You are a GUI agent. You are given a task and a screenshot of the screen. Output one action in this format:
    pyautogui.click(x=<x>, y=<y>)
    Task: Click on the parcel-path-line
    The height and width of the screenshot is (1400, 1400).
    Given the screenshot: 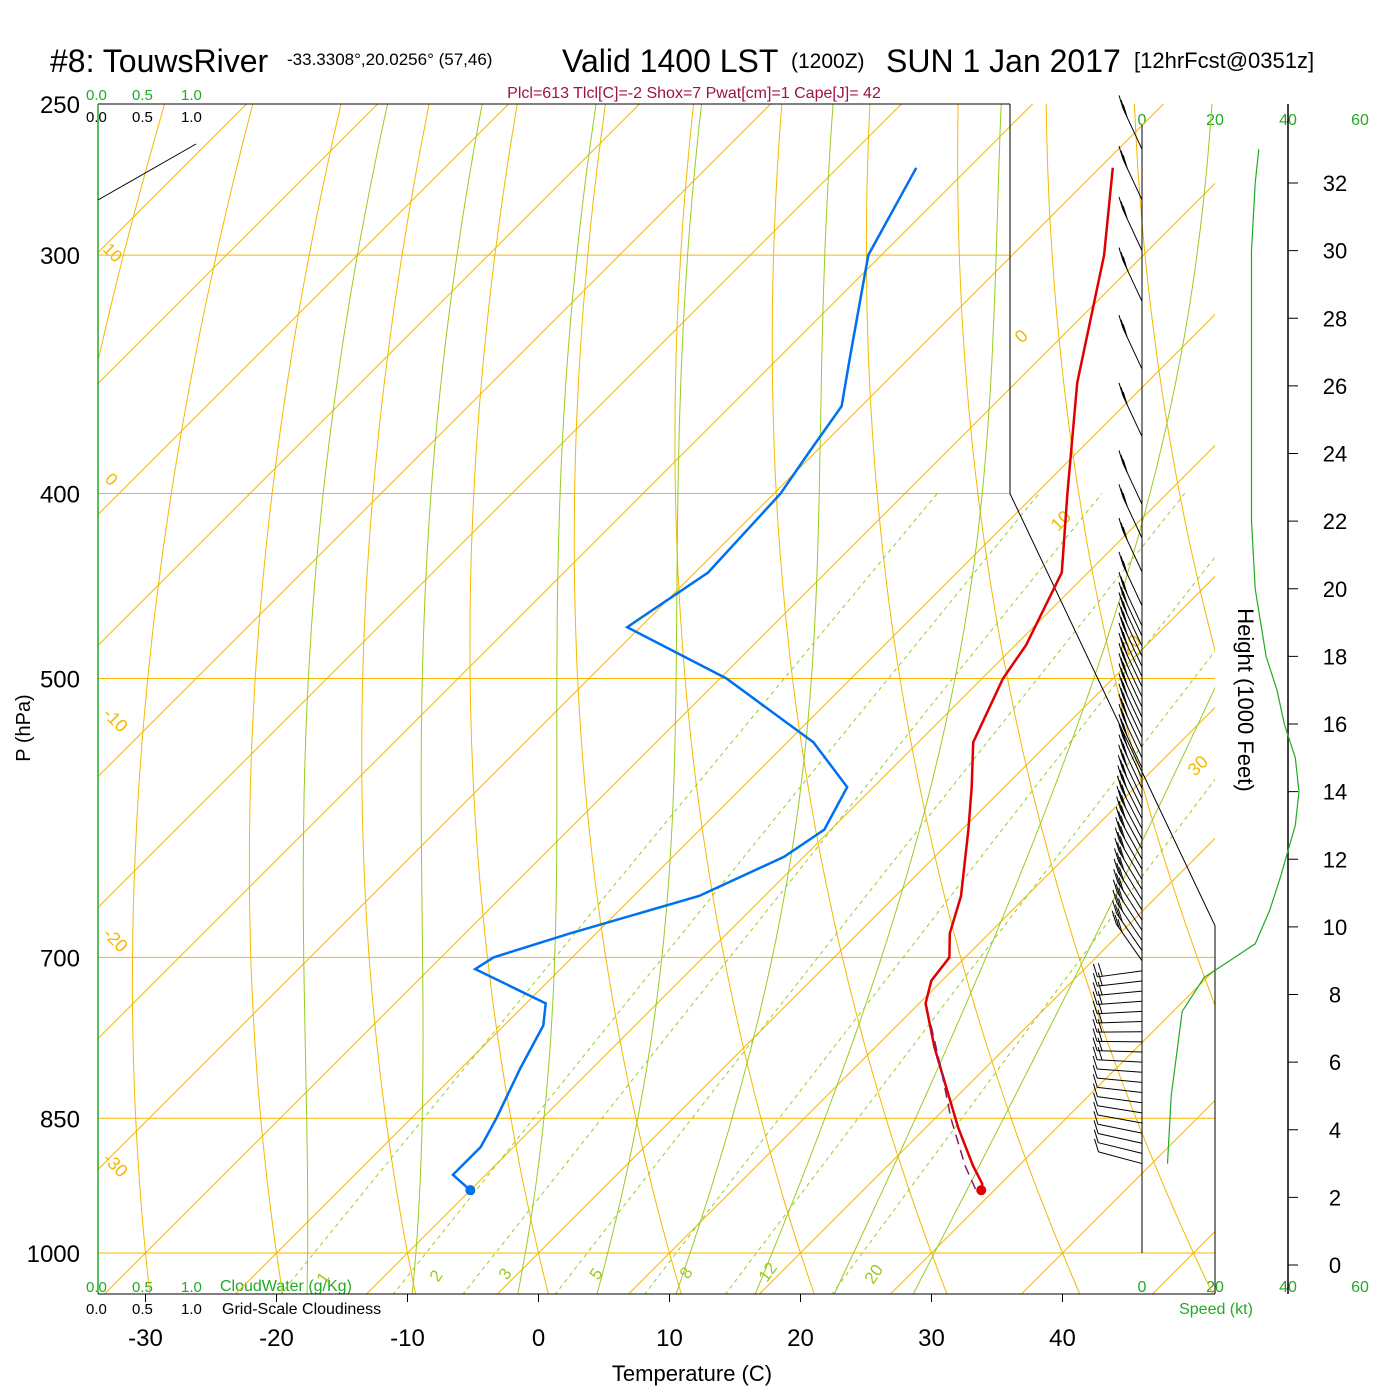 What is the action you would take?
    pyautogui.click(x=953, y=1108)
    